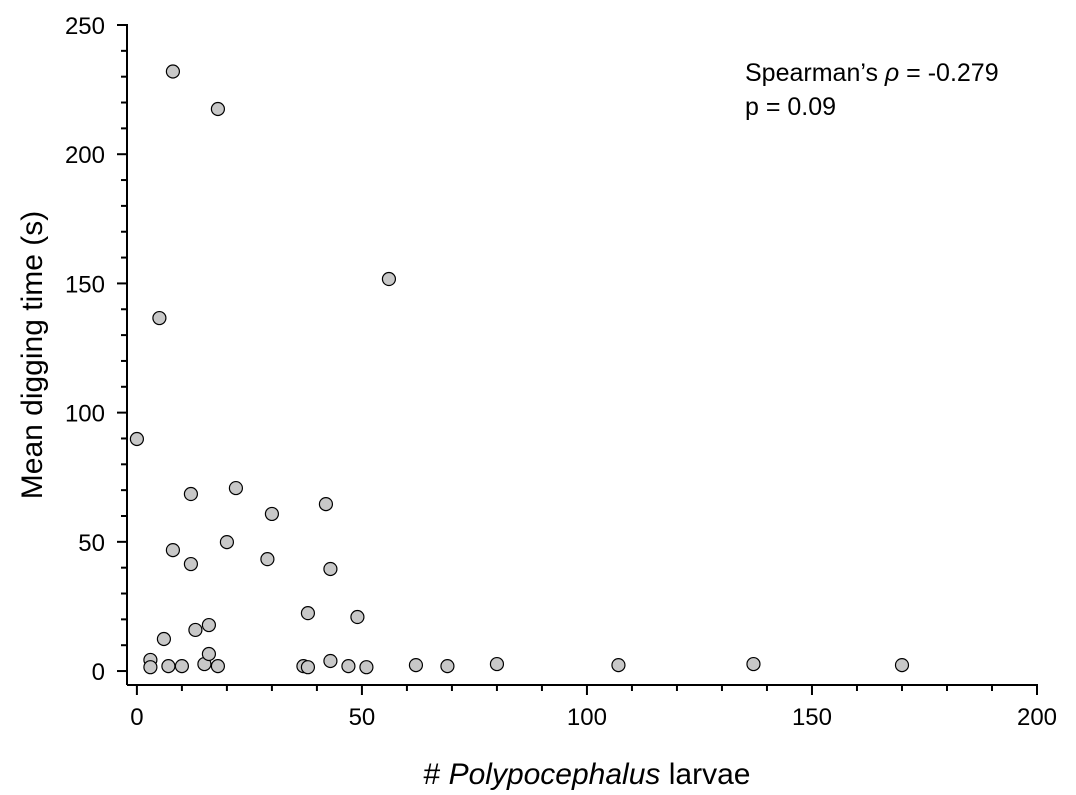  What do you see at coordinates (1037, 717) in the screenshot?
I see `x-tick-label: 200` at bounding box center [1037, 717].